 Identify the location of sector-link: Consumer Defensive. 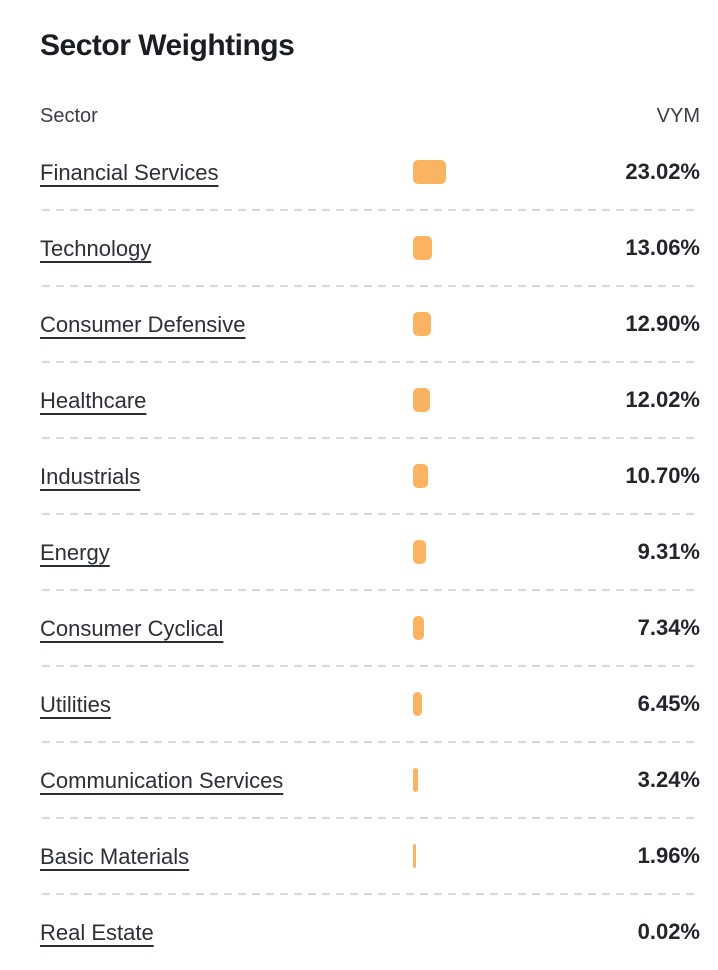
(143, 324).